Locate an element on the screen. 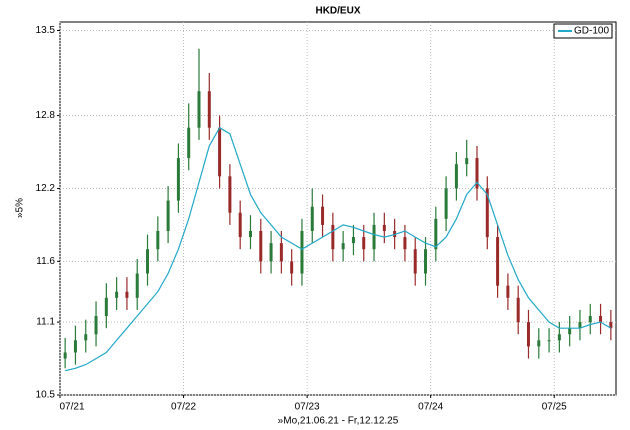  legend-label: GD-100 is located at coordinates (591, 31).